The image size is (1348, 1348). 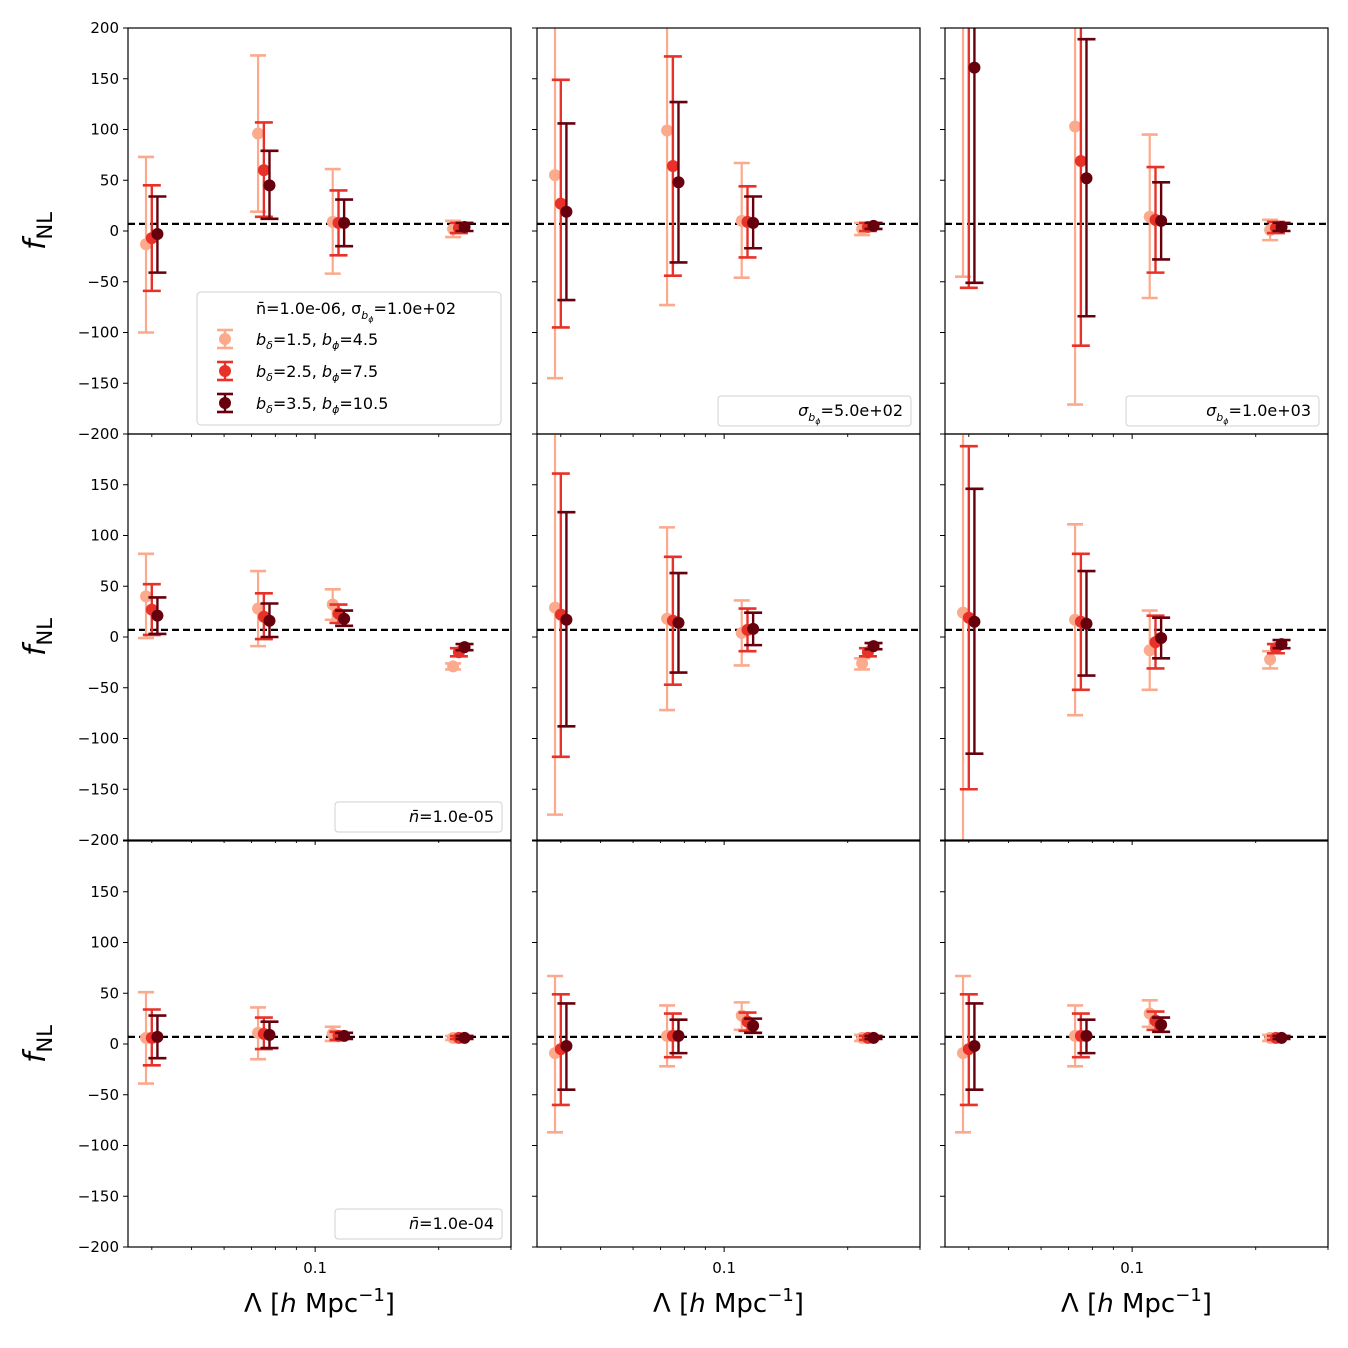 I want to click on y-tick-label: −150, so click(x=98, y=383).